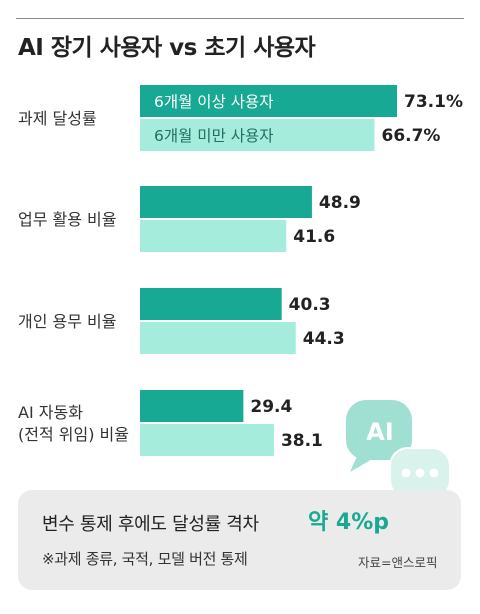  What do you see at coordinates (348, 522) in the screenshot?
I see `note-gap-value: 약 4%p` at bounding box center [348, 522].